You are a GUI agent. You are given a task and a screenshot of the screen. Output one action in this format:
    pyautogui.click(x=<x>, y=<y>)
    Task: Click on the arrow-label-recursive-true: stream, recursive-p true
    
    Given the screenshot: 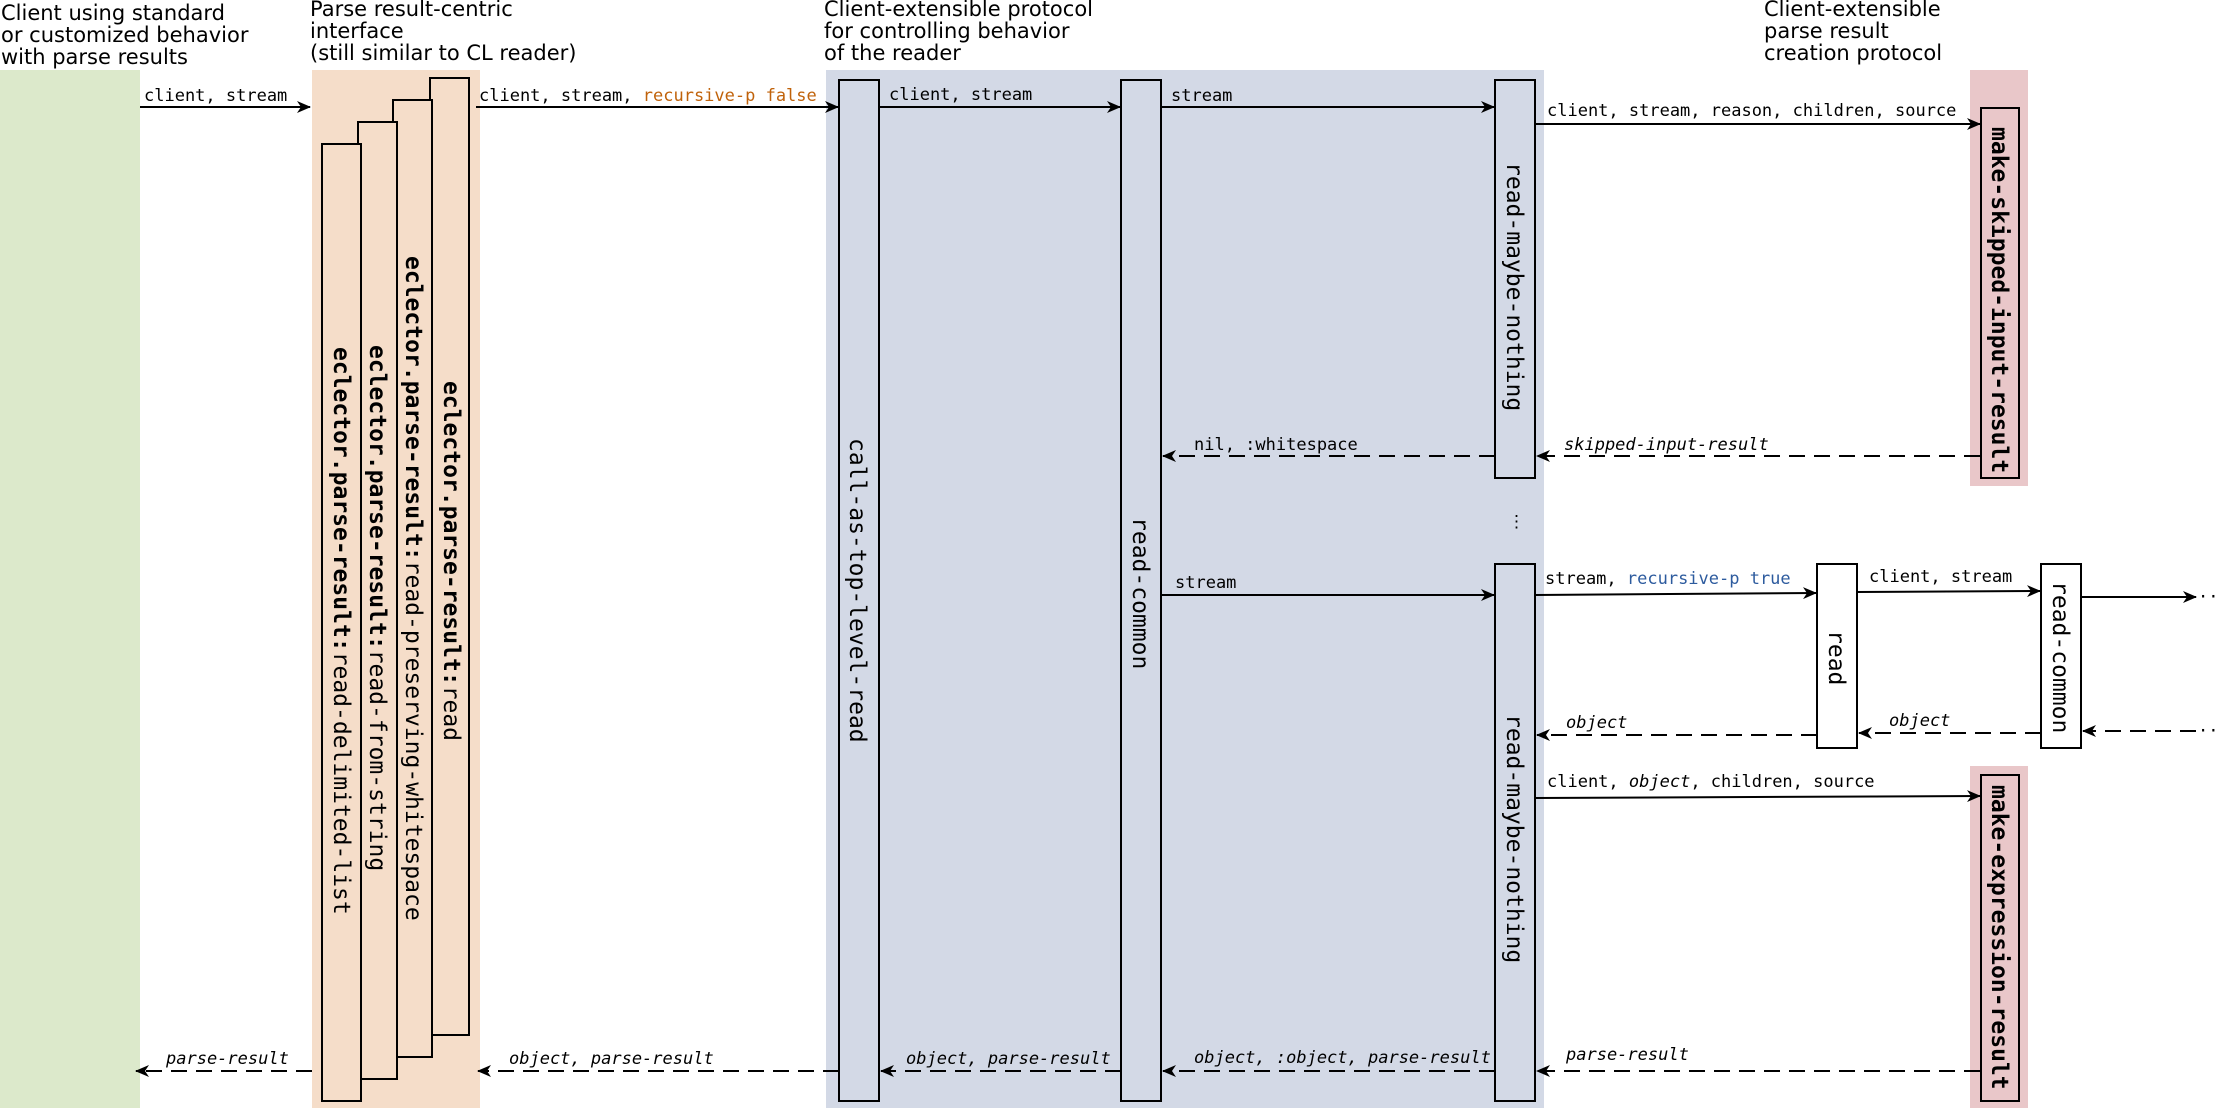 What is the action you would take?
    pyautogui.click(x=1668, y=579)
    